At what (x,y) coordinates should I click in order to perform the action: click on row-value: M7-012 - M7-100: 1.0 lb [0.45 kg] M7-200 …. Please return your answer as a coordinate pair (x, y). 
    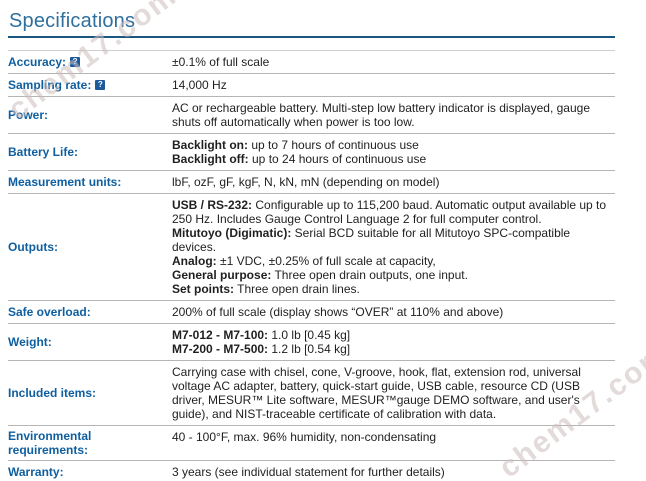
    Looking at the image, I should click on (393, 342).